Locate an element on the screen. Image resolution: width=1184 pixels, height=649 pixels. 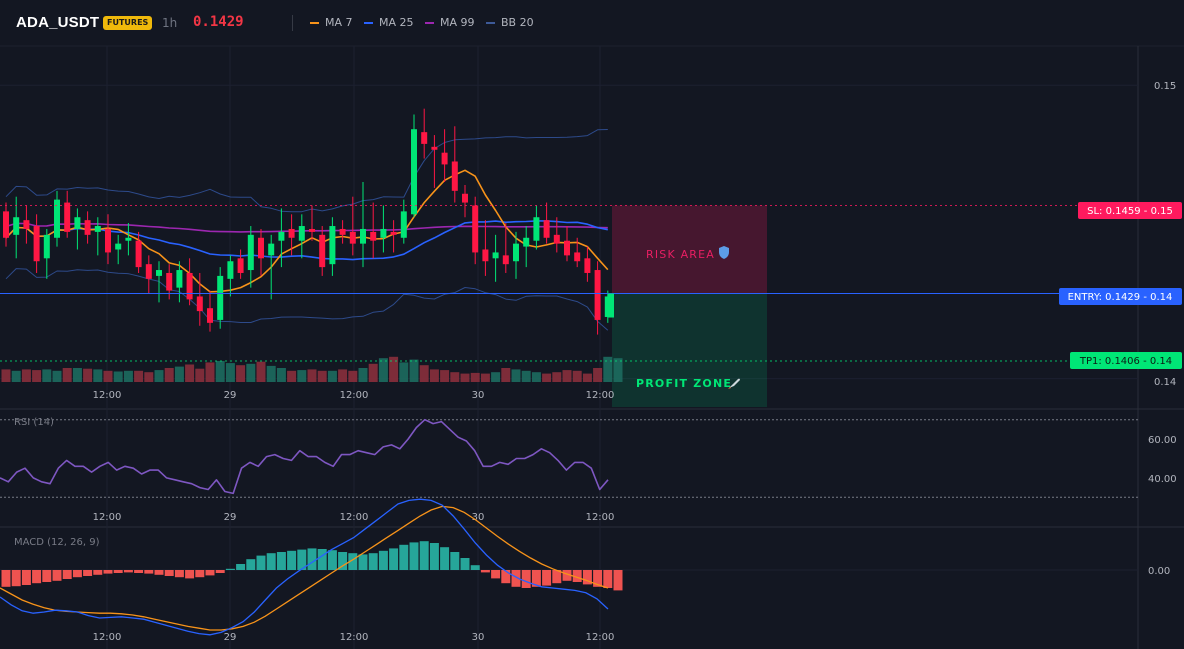
tp1-price-tag: TP1: 0.1406 - 0.14 is located at coordinates (1126, 360).